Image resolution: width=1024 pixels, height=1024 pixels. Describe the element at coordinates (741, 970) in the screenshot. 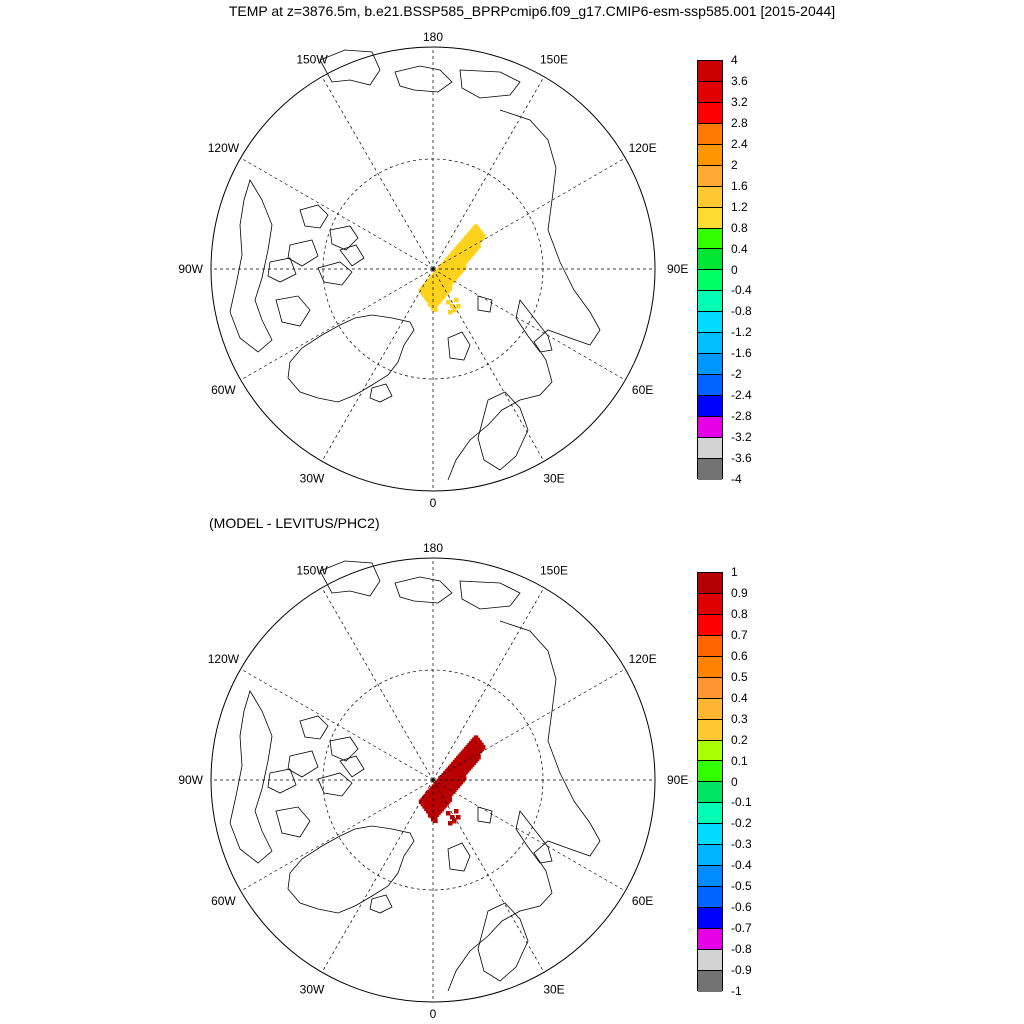

I see `colorbar-tick-label: -0.9` at that location.